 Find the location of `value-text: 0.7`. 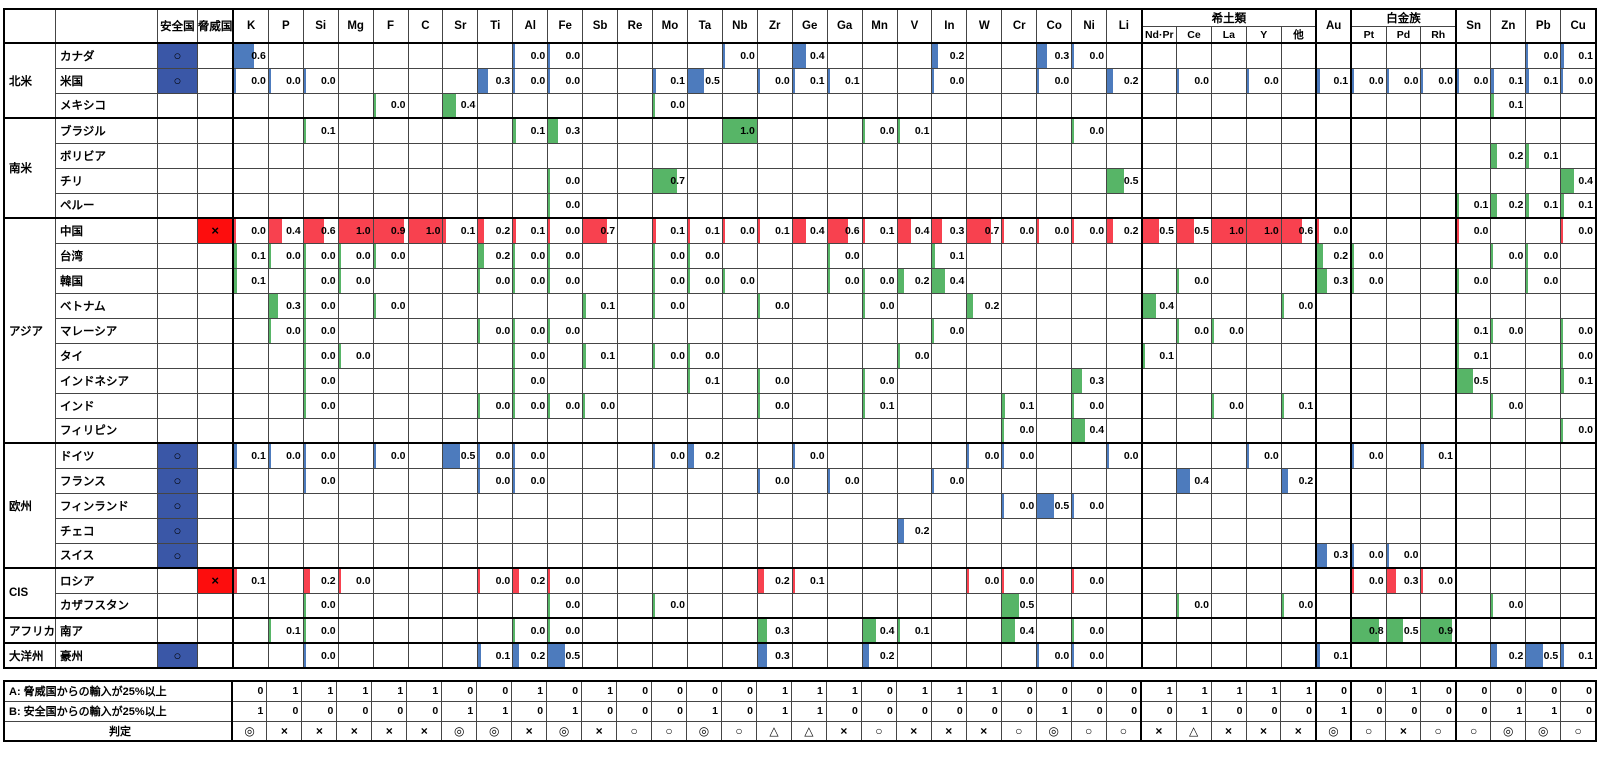

value-text: 0.7 is located at coordinates (677, 180).